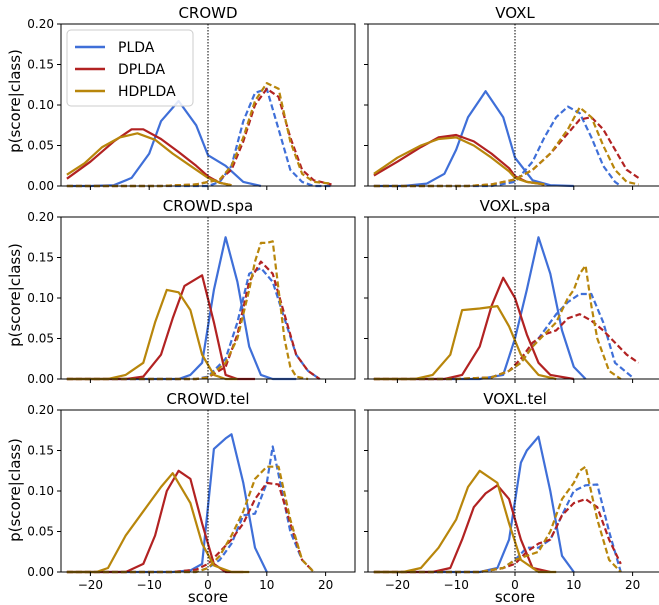  What do you see at coordinates (515, 206) in the screenshot?
I see `panel-title: VOXL.spa` at bounding box center [515, 206].